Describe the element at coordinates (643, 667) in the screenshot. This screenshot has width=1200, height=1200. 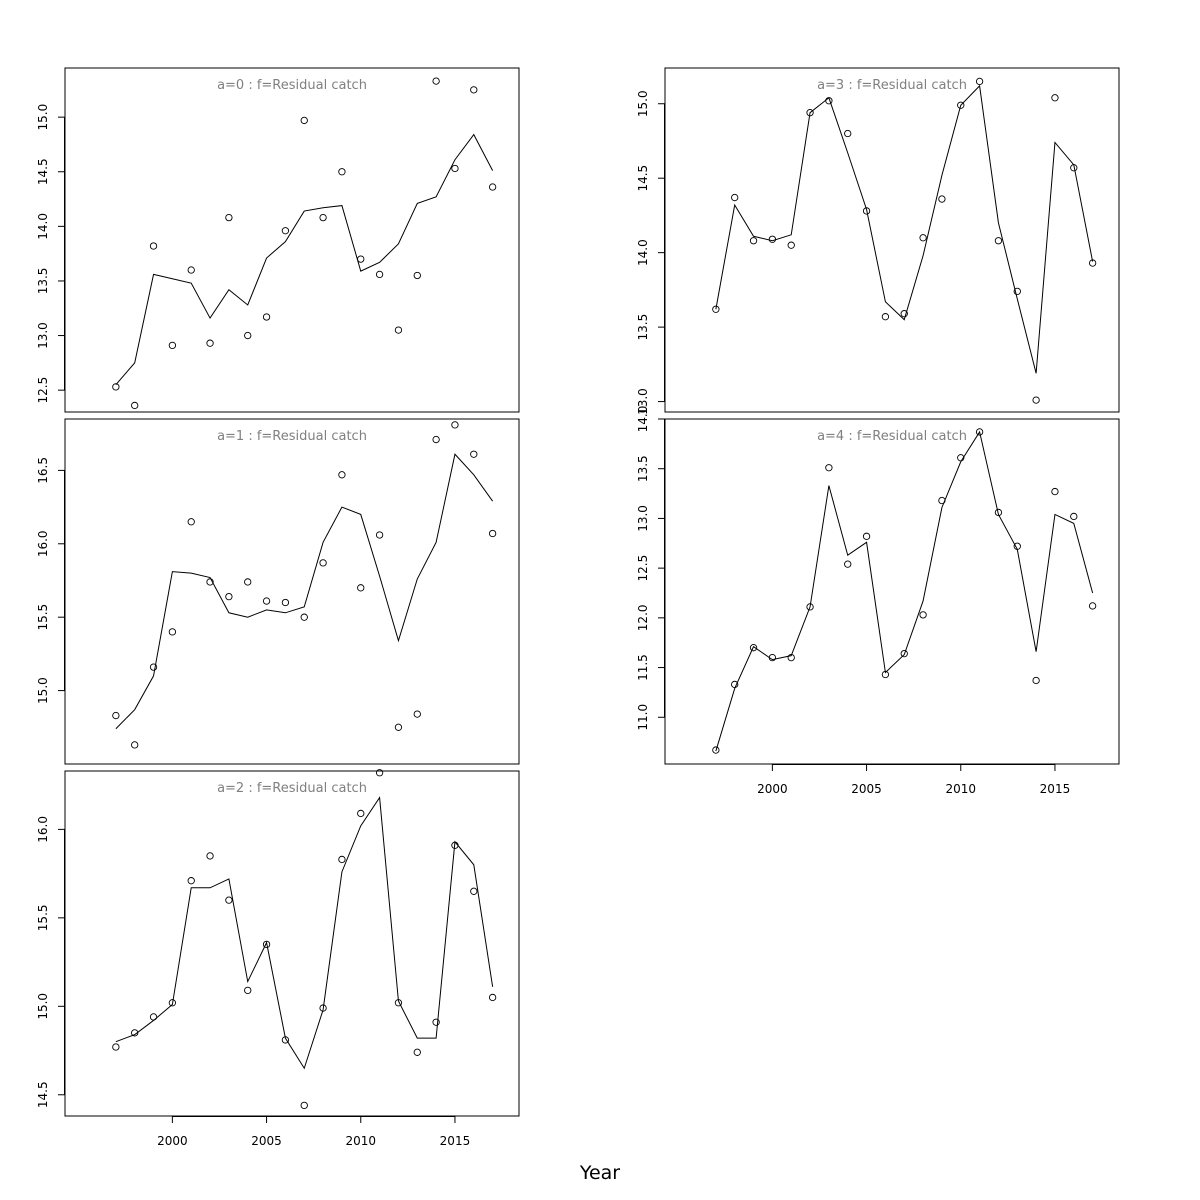
I see `y-tick-label: 11.5` at that location.